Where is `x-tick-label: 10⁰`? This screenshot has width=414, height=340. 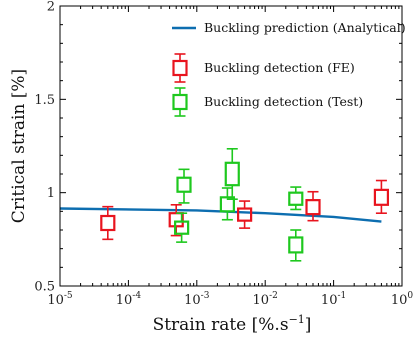 x-tick-label: 10⁰ is located at coordinates (402, 299).